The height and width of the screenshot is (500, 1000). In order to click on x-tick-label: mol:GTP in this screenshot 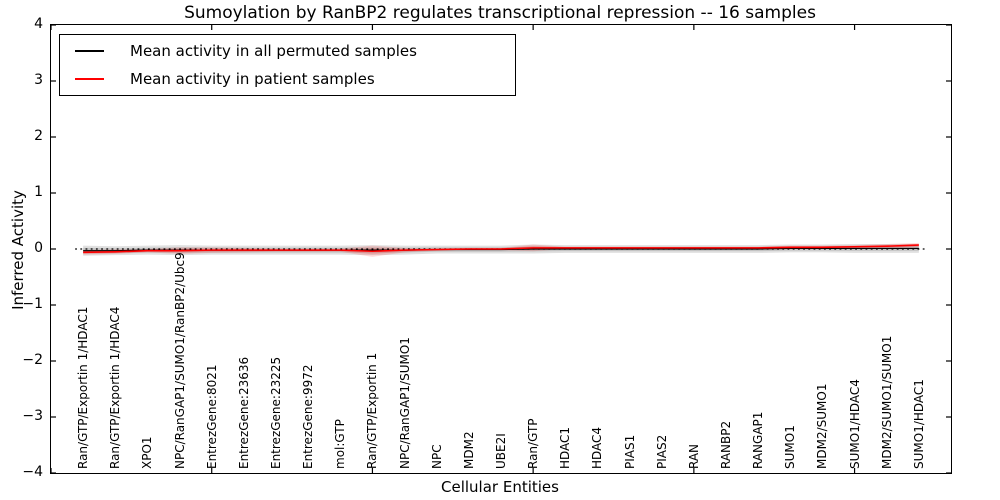, I will do `click(340, 444)`.